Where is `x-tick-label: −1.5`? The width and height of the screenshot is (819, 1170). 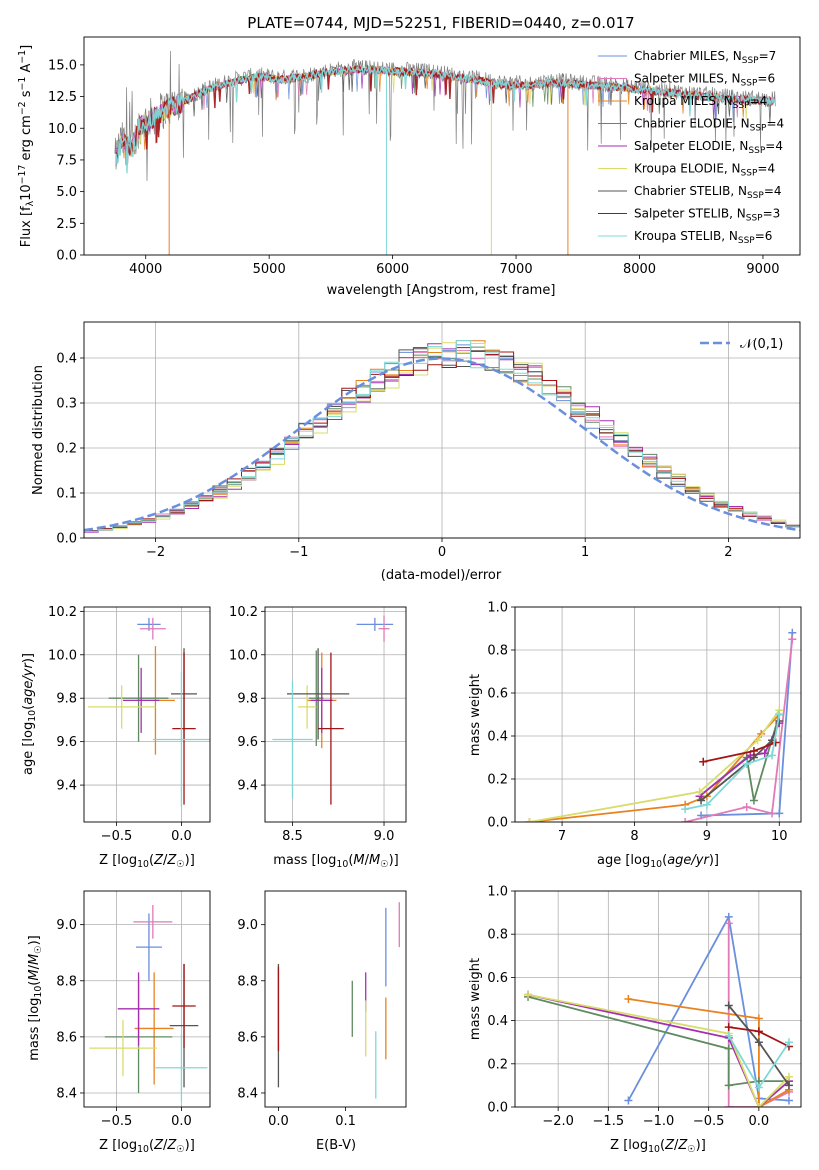
x-tick-label: −1.5 is located at coordinates (609, 1121).